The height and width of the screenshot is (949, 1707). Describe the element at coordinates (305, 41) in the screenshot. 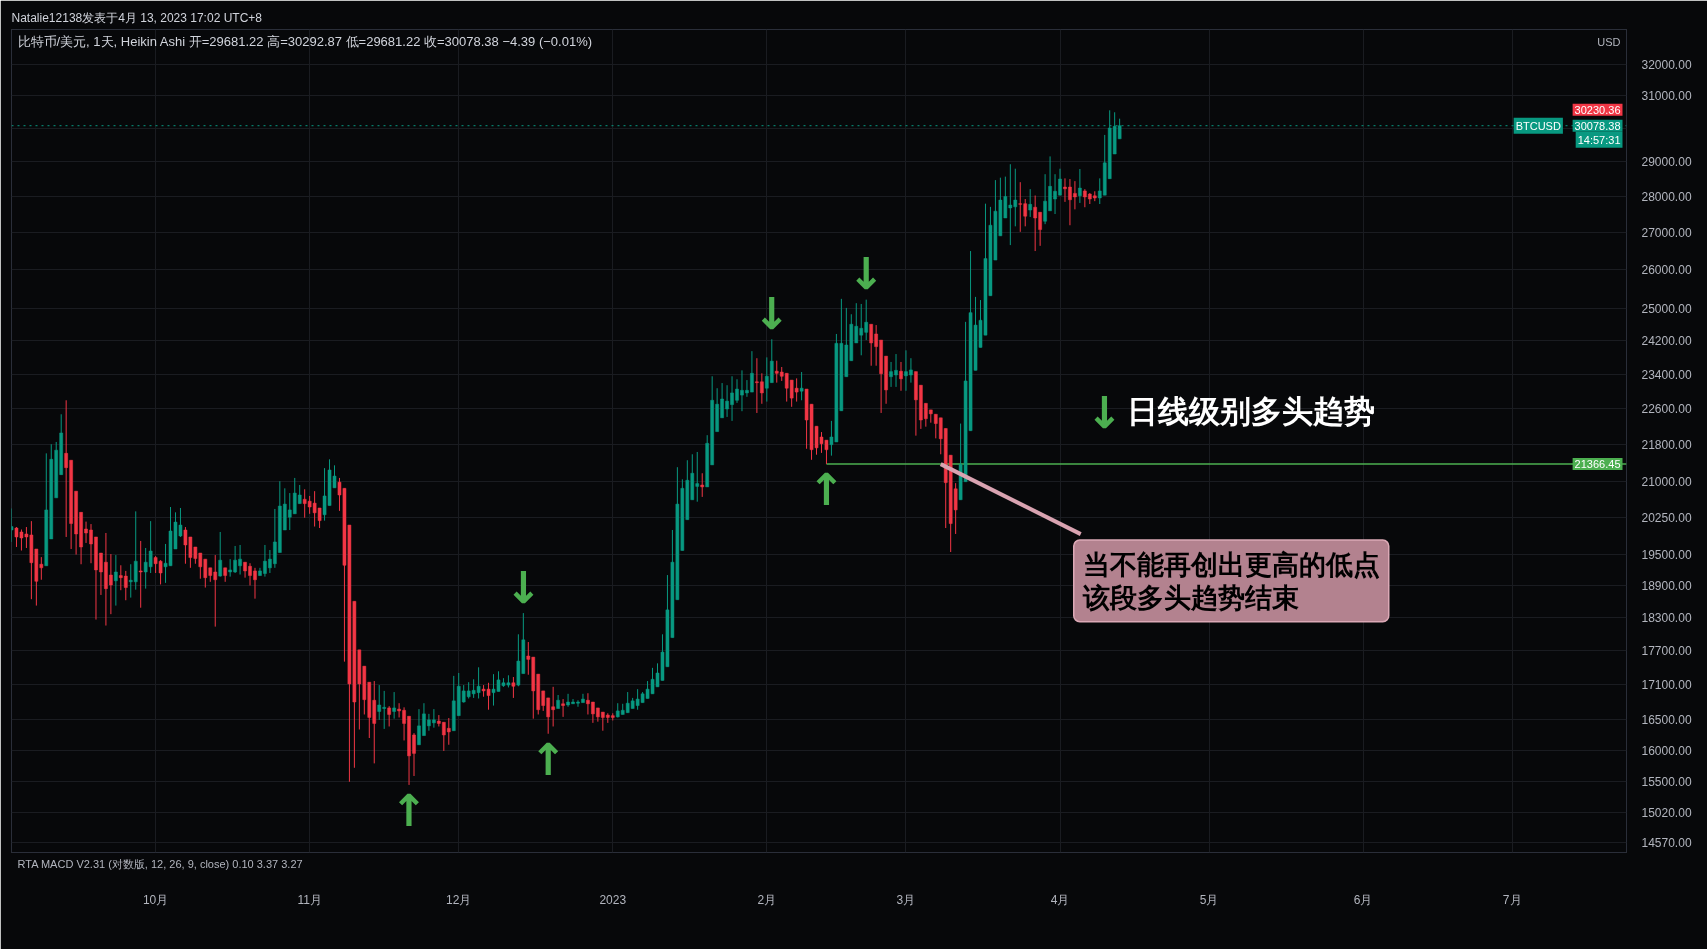

I see `chart-subtitle: 比特币/美元, 1天, Heikin Ashi 开=29681.22 高=30292.87 低=29681.22 收=30078.38 −4.39 (−0.01%)` at that location.